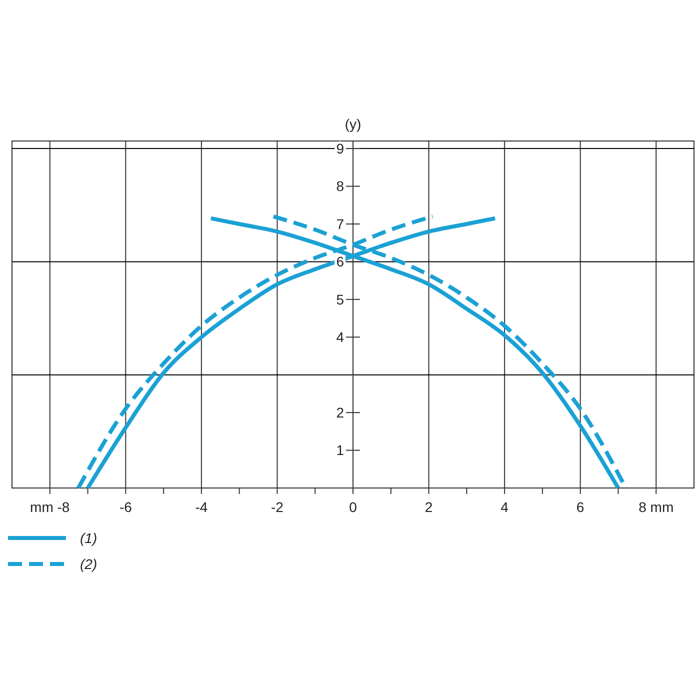  Describe the element at coordinates (340, 224) in the screenshot. I see `y-tick-label: 7` at that location.